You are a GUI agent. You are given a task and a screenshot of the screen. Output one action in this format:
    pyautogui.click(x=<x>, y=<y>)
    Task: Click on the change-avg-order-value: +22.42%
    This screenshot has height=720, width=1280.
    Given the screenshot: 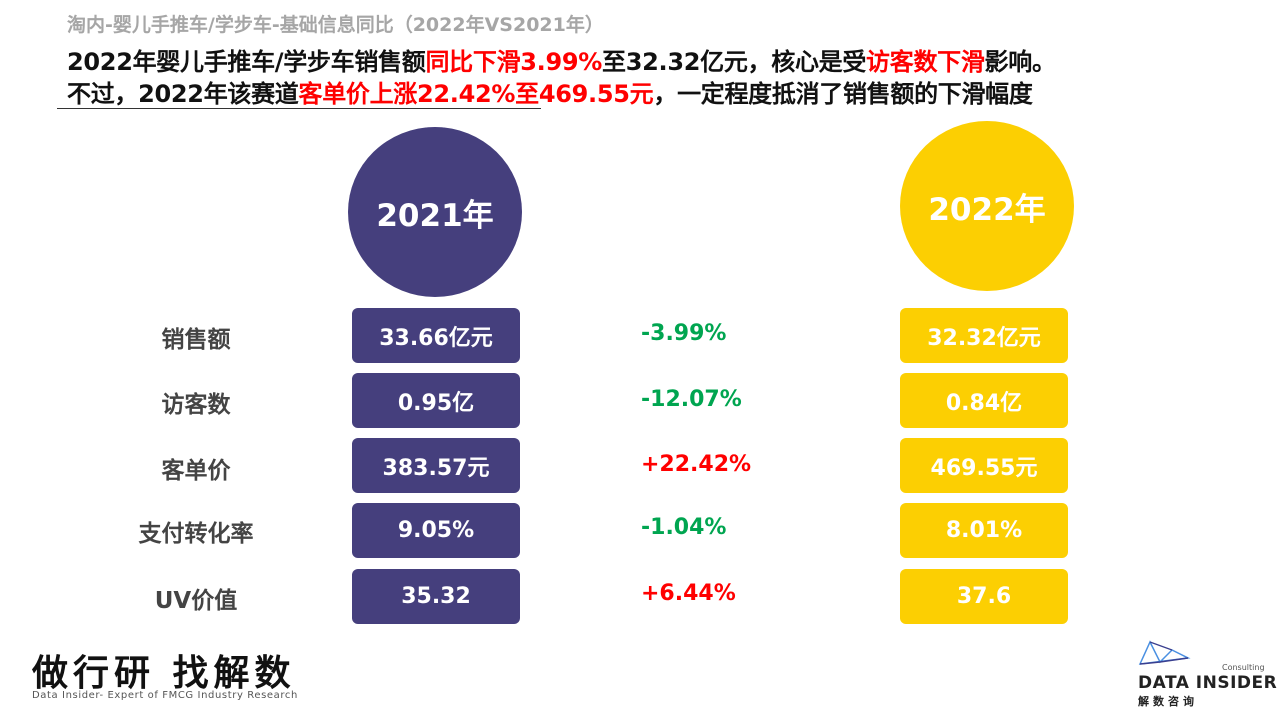 What is the action you would take?
    pyautogui.click(x=696, y=464)
    